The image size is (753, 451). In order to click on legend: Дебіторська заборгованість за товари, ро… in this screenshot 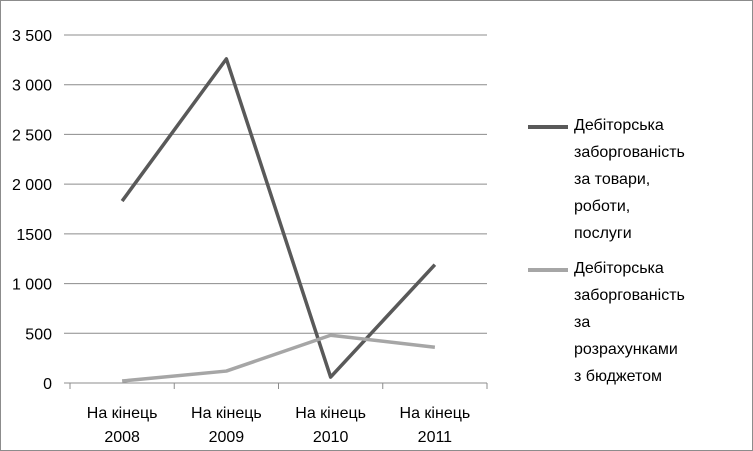, I will do `click(606, 255)`.